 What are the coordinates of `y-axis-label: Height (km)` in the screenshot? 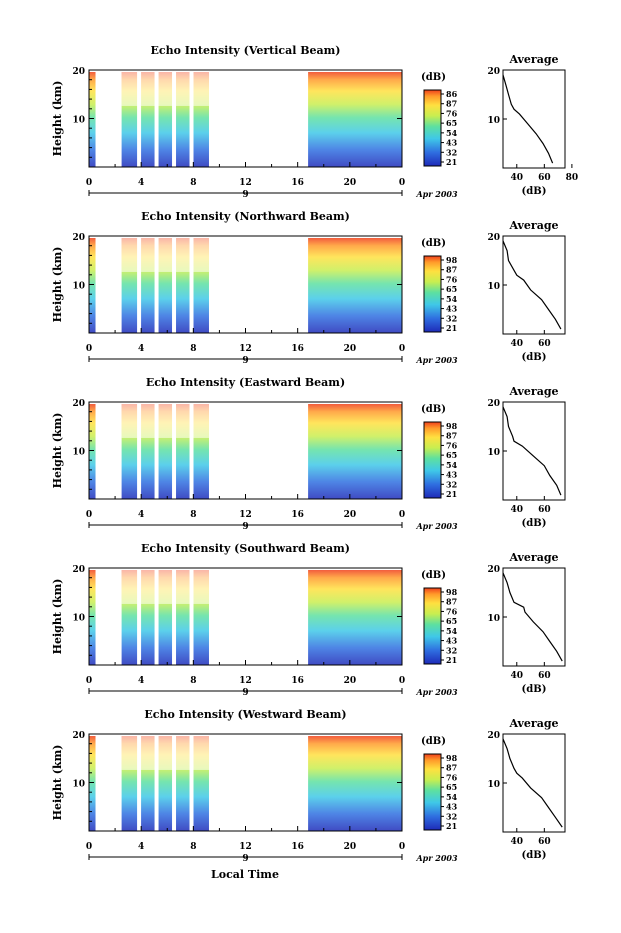 It's located at (57, 783).